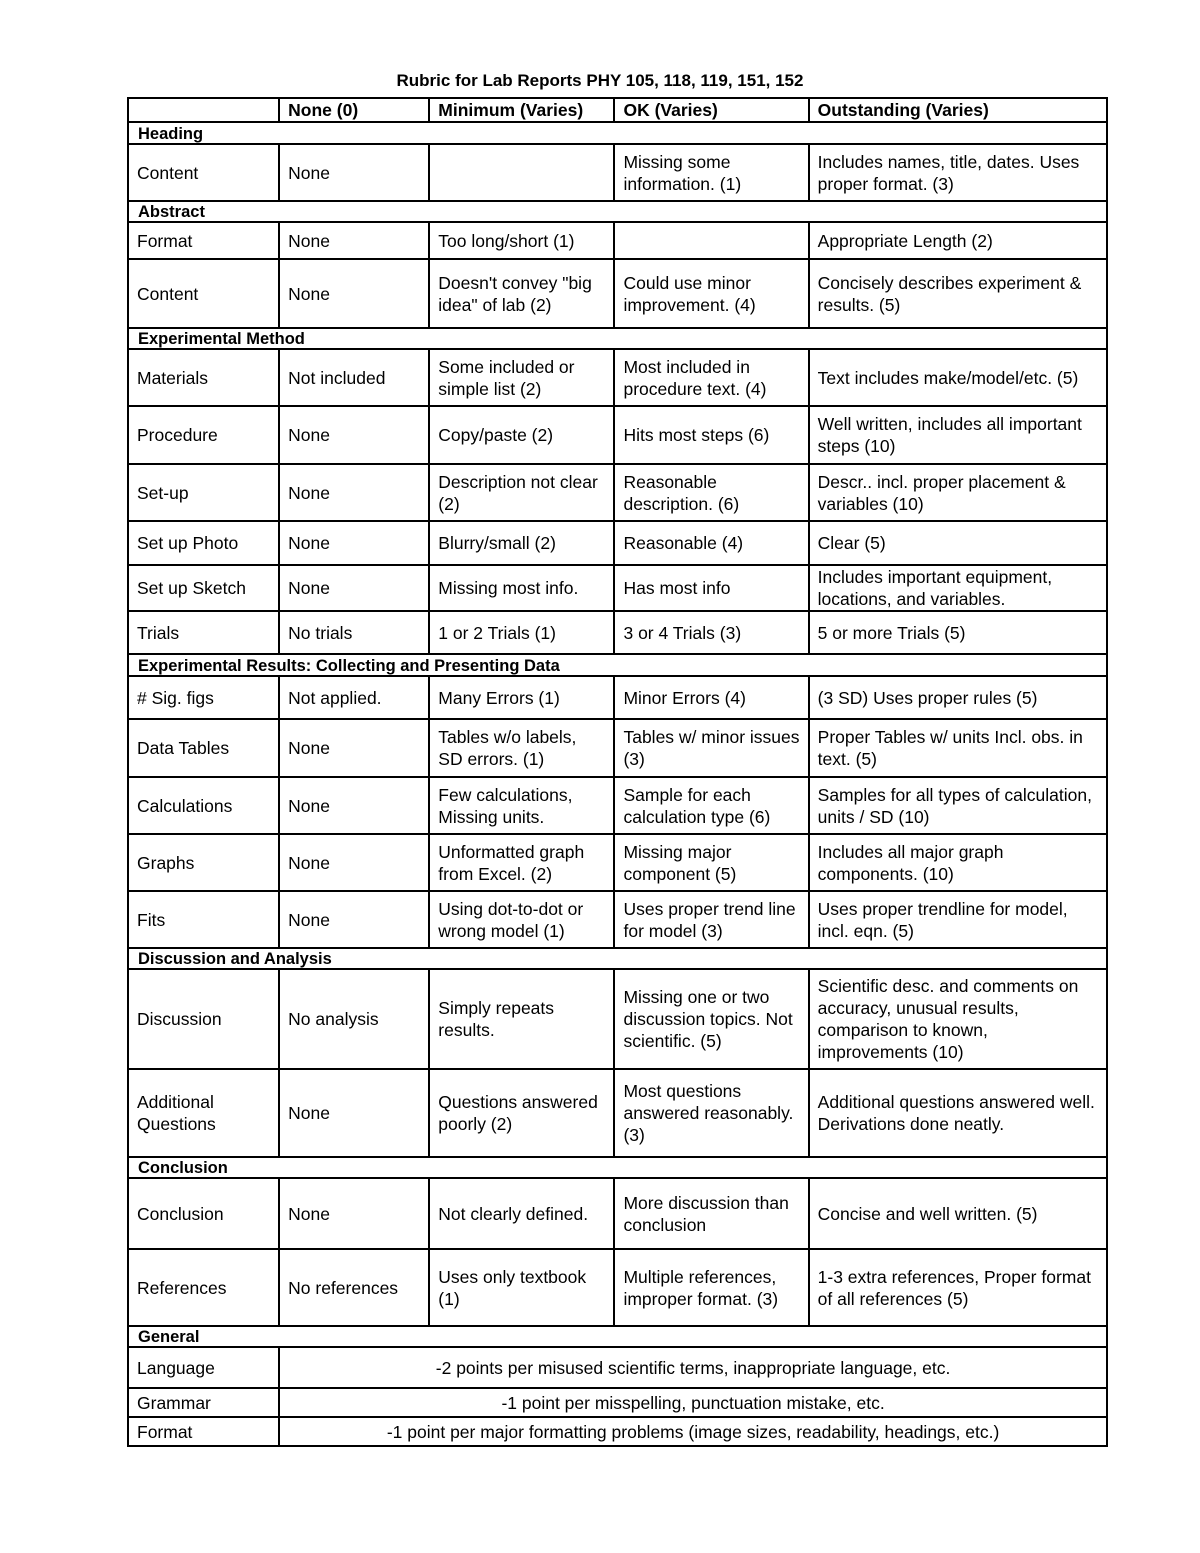 The height and width of the screenshot is (1553, 1200). I want to click on criterion-cell: Few calculations, Missing units., so click(522, 805).